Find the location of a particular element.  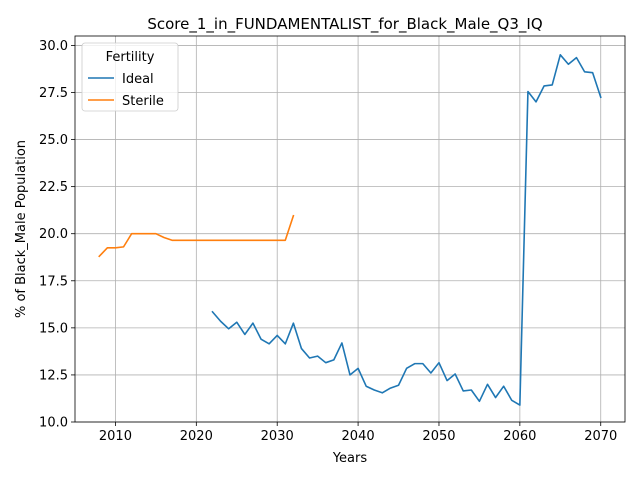

x-tick-label: 2030 is located at coordinates (277, 436).